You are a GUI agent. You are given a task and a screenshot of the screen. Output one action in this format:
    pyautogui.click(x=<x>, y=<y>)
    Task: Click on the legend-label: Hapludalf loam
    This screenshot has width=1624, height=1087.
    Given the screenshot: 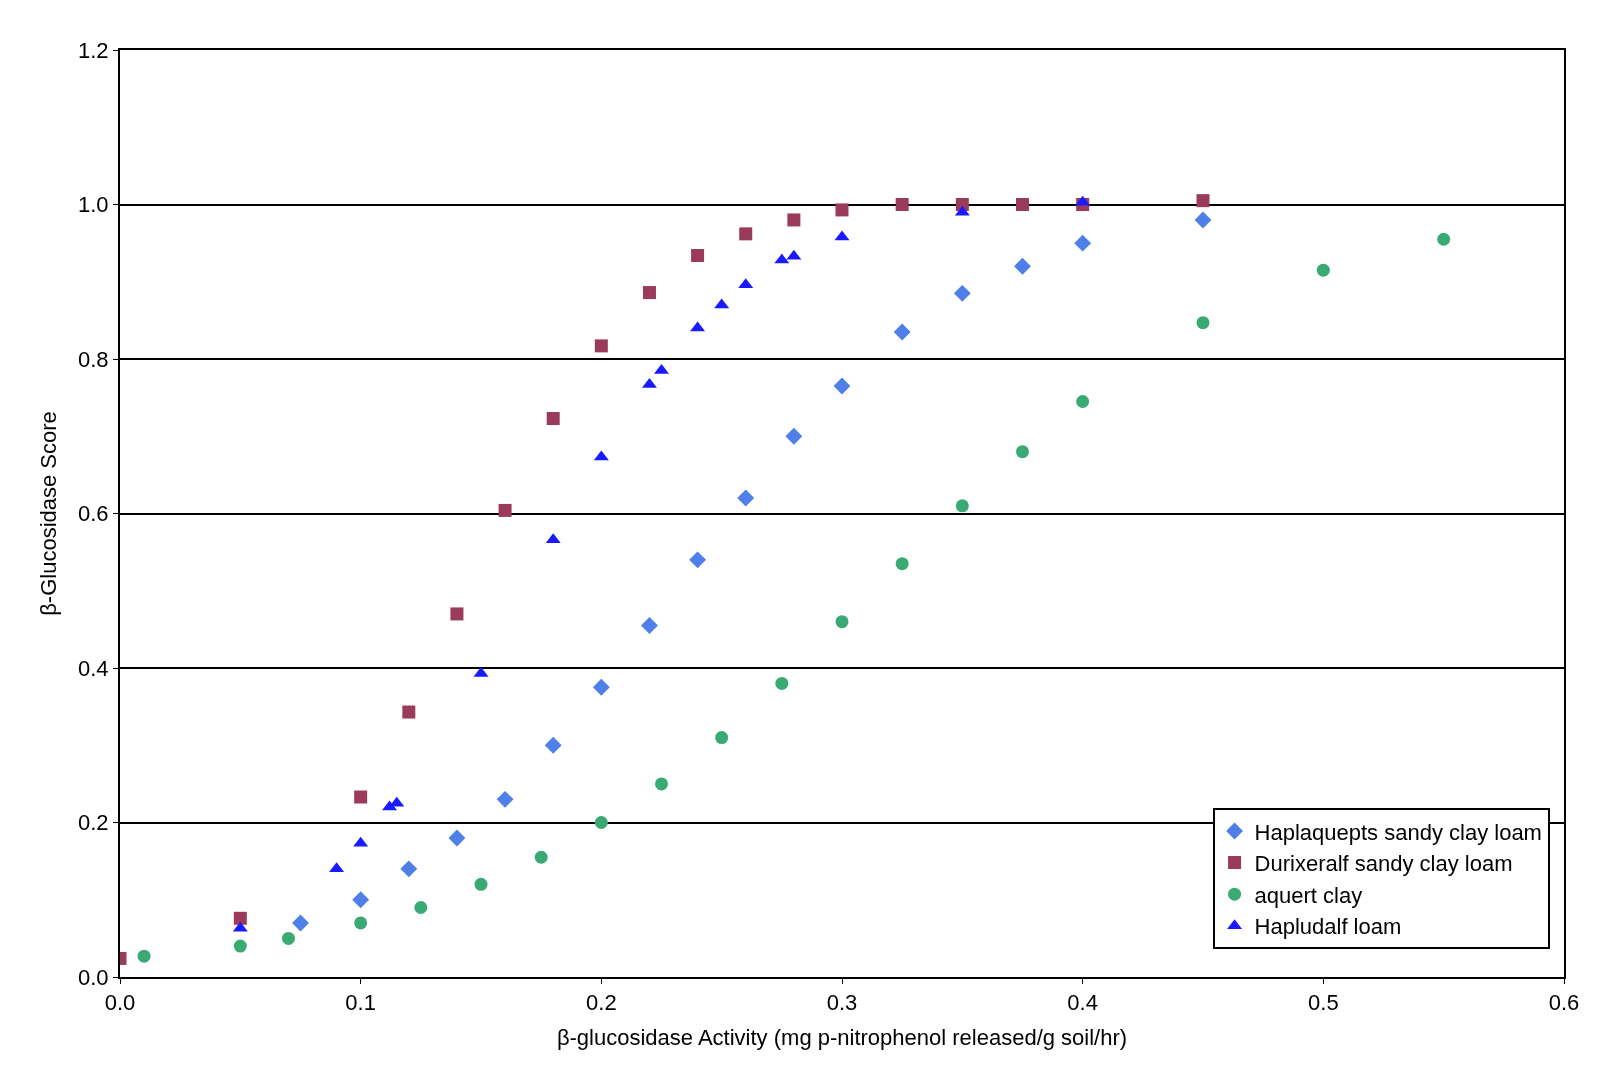 What is the action you would take?
    pyautogui.click(x=1328, y=927)
    